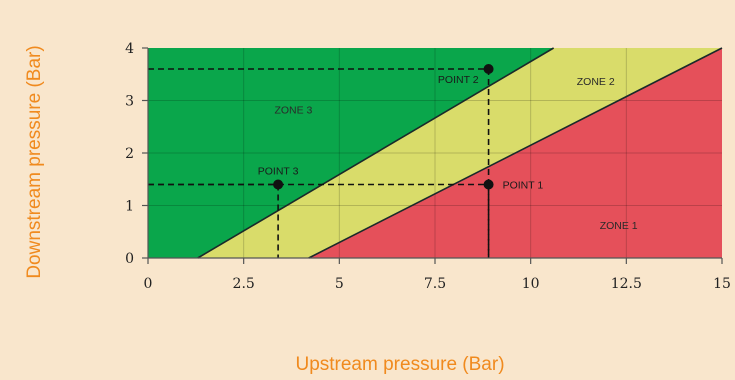 This screenshot has height=380, width=735. Describe the element at coordinates (129, 154) in the screenshot. I see `y-tick-label: 2` at that location.